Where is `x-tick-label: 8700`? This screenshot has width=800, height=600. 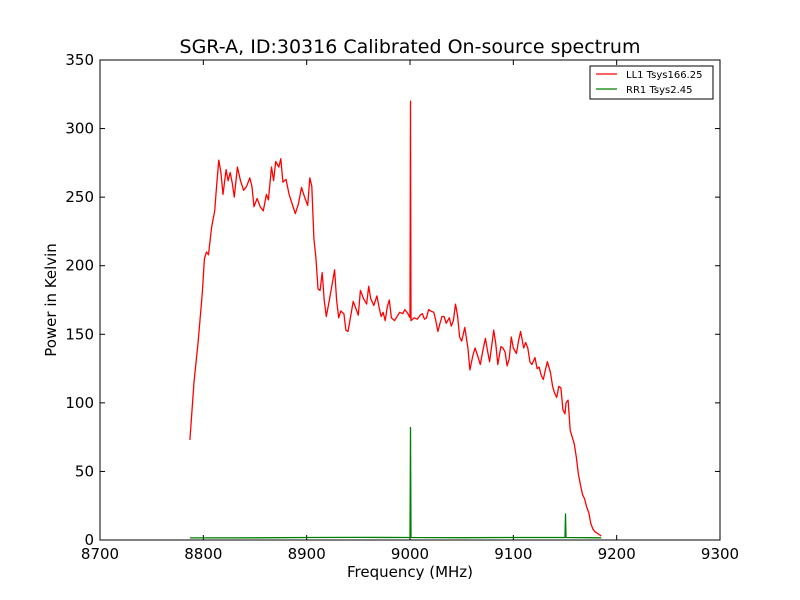
x-tick-label: 8700 is located at coordinates (100, 554).